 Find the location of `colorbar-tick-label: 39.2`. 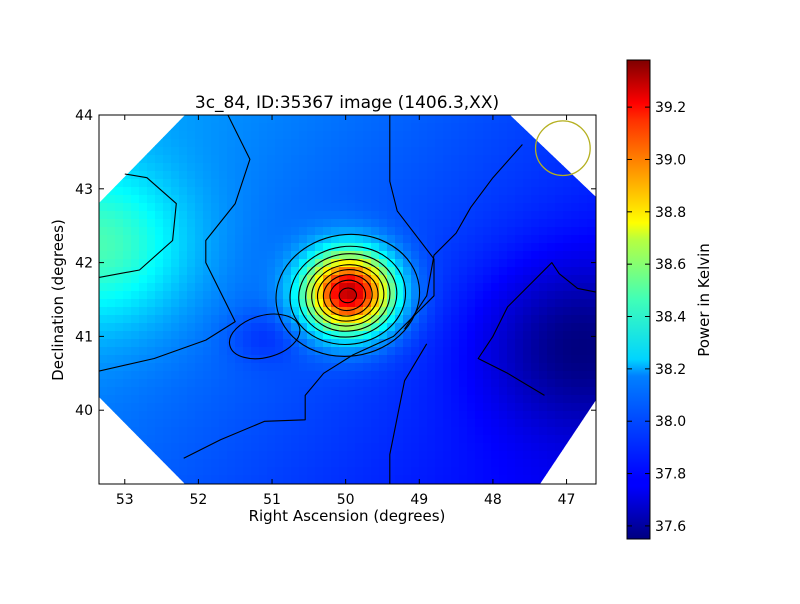

colorbar-tick-label: 39.2 is located at coordinates (670, 108).